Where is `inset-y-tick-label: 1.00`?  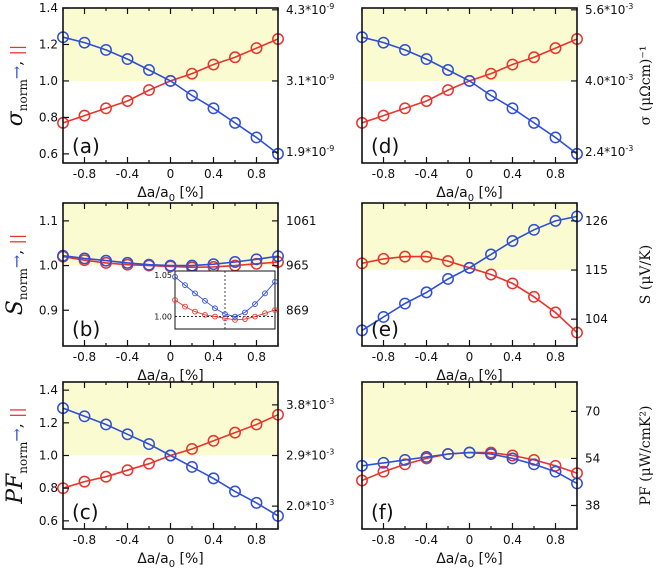
inset-y-tick-label: 1.00 is located at coordinates (163, 317).